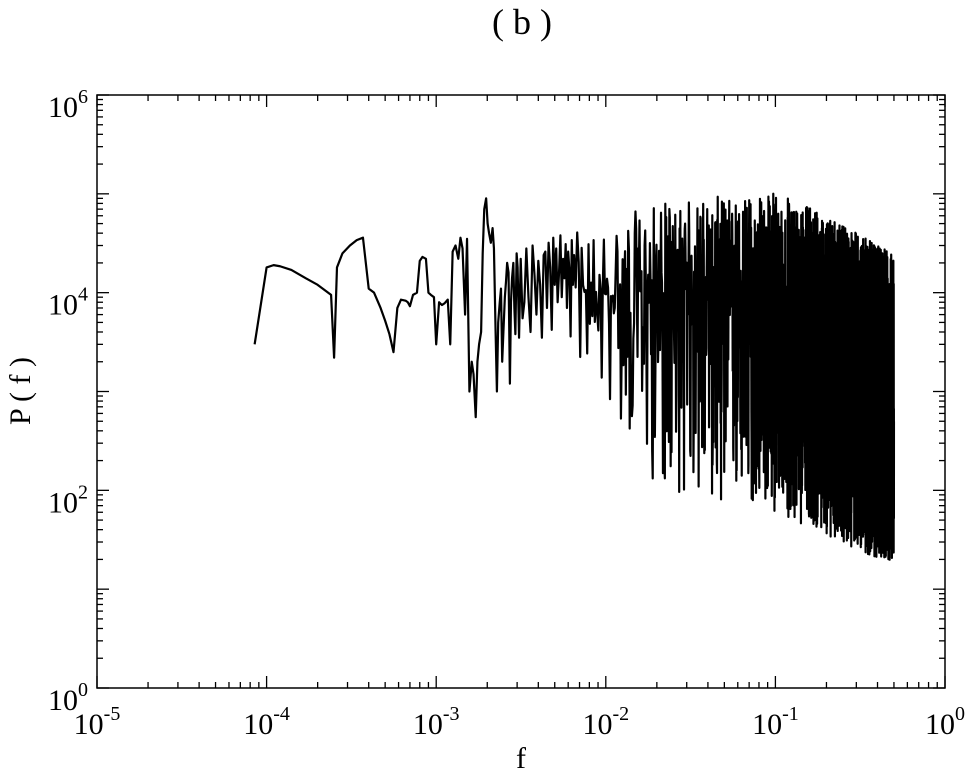 The height and width of the screenshot is (772, 972). I want to click on x-tick-label: 10⁰, so click(945, 722).